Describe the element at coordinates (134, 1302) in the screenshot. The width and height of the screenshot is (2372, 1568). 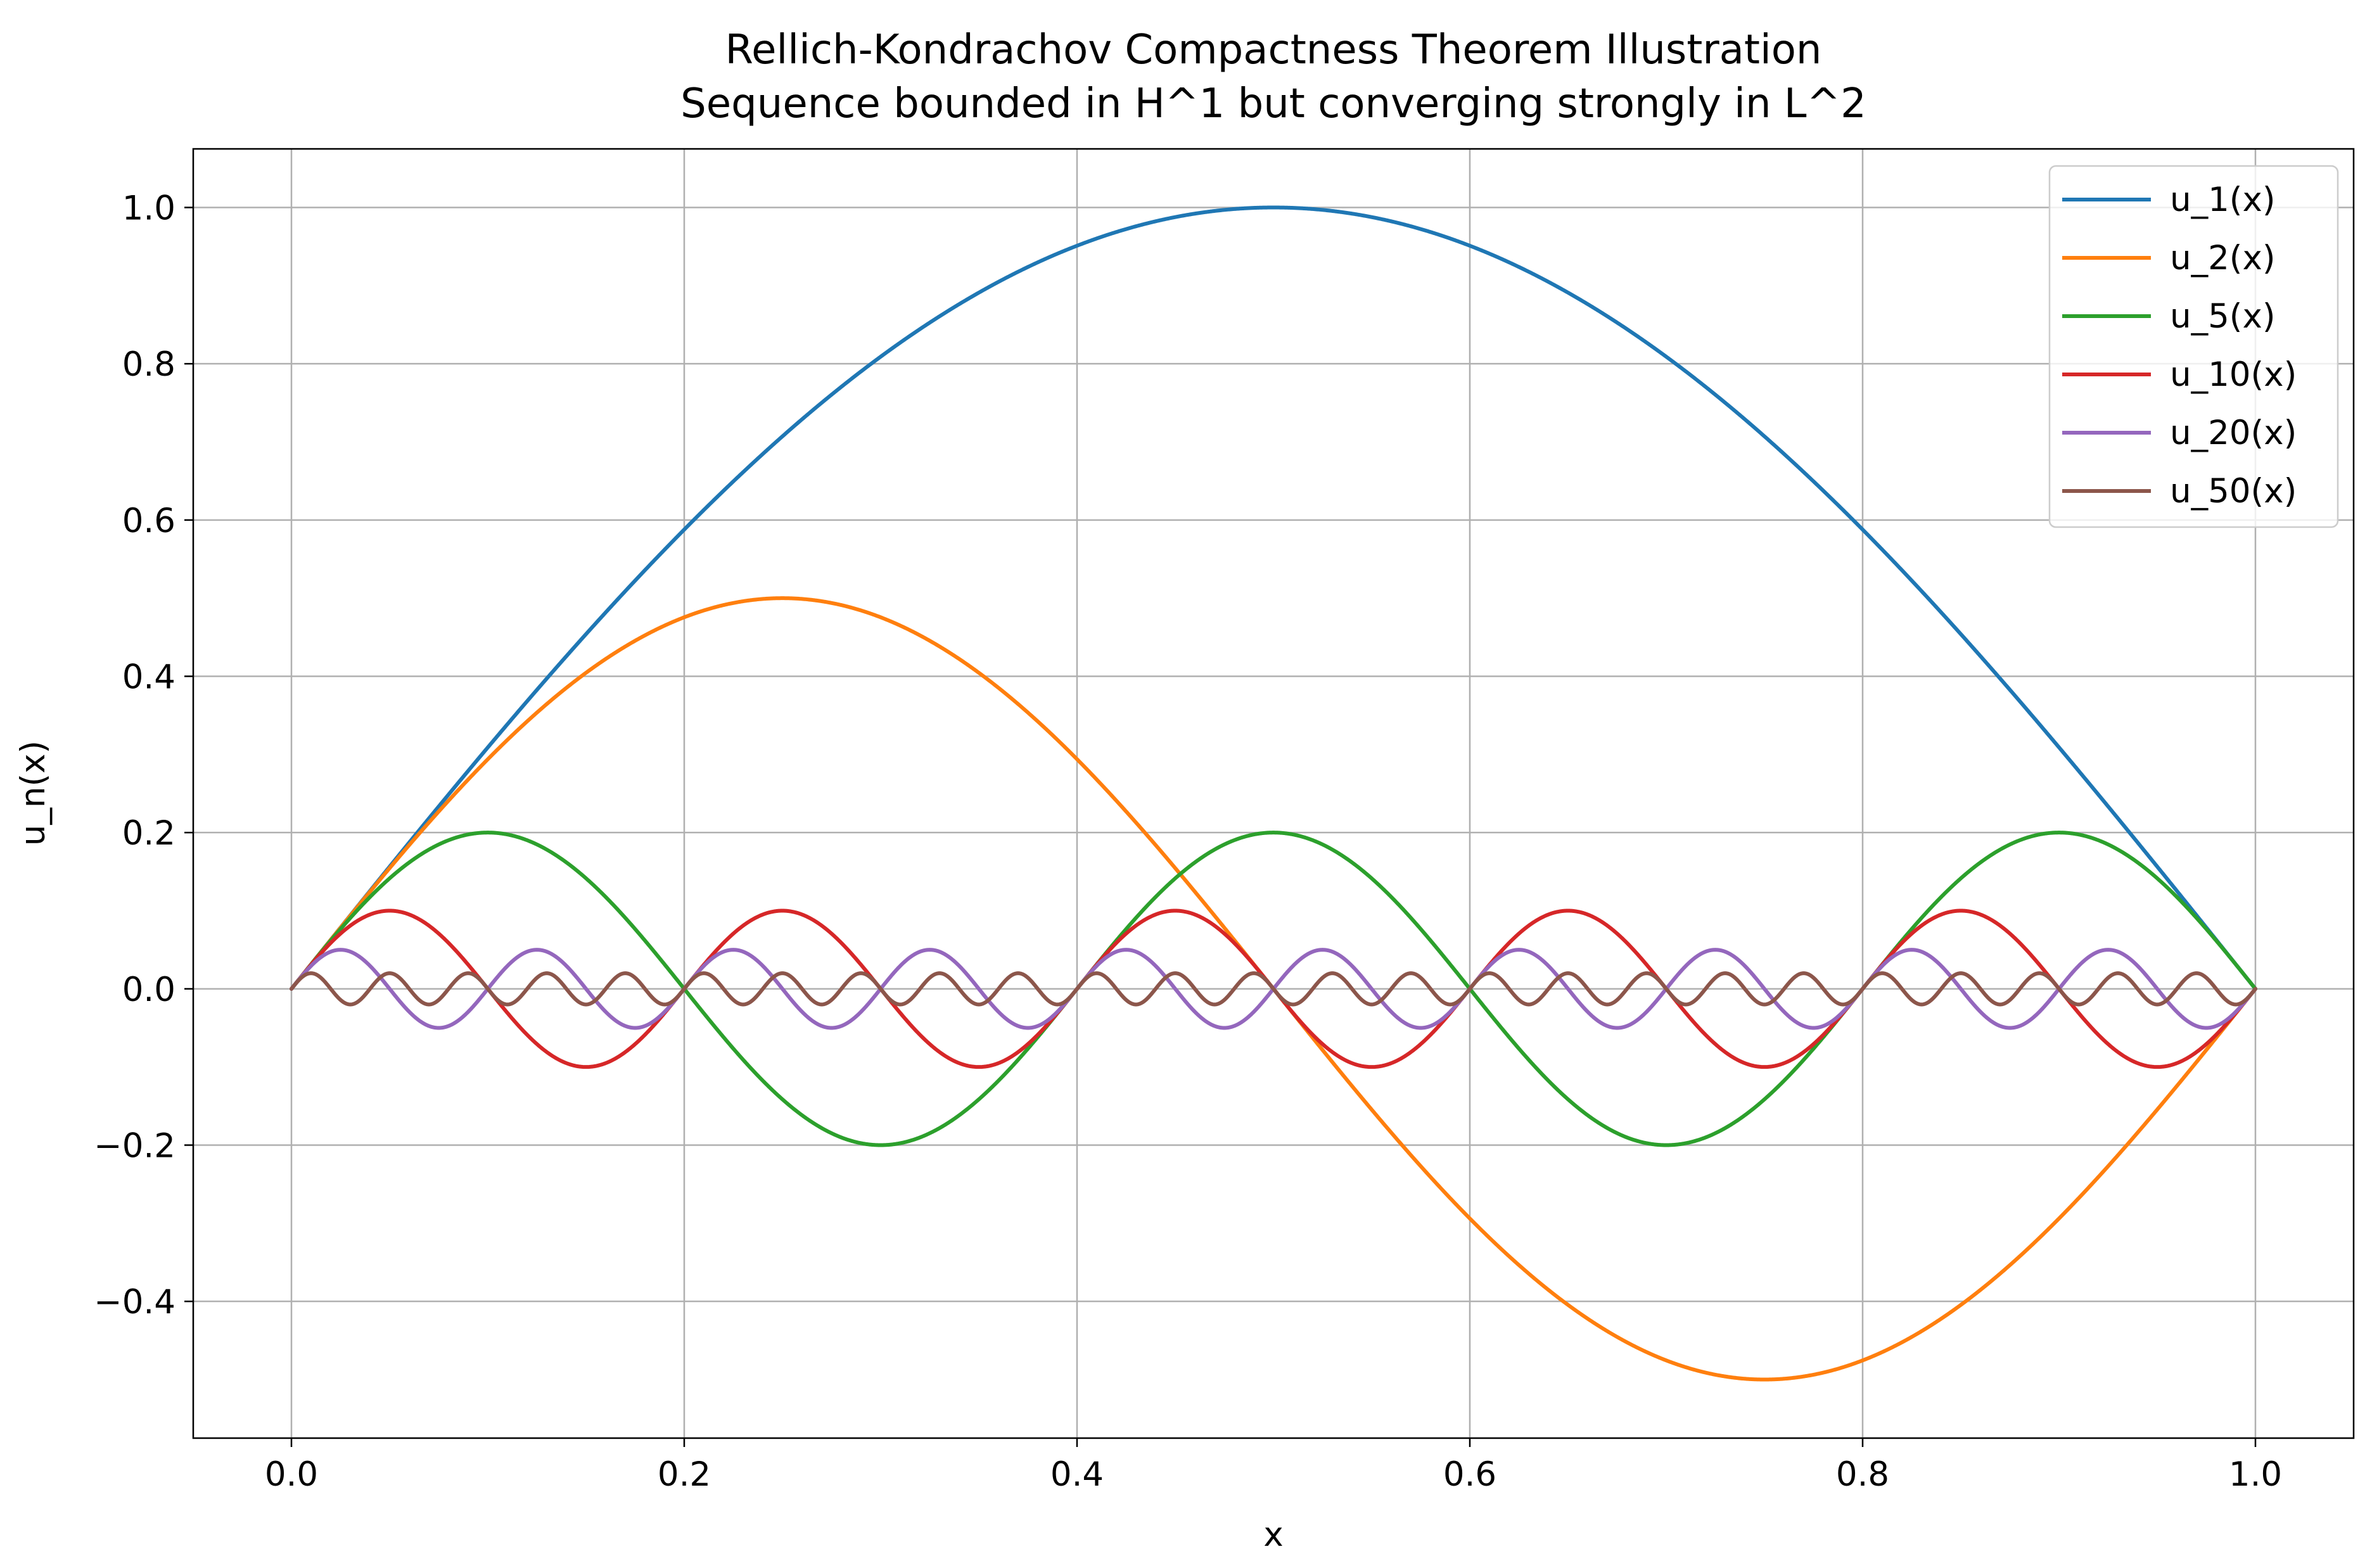
I see `y-tick-label: −0.4` at that location.